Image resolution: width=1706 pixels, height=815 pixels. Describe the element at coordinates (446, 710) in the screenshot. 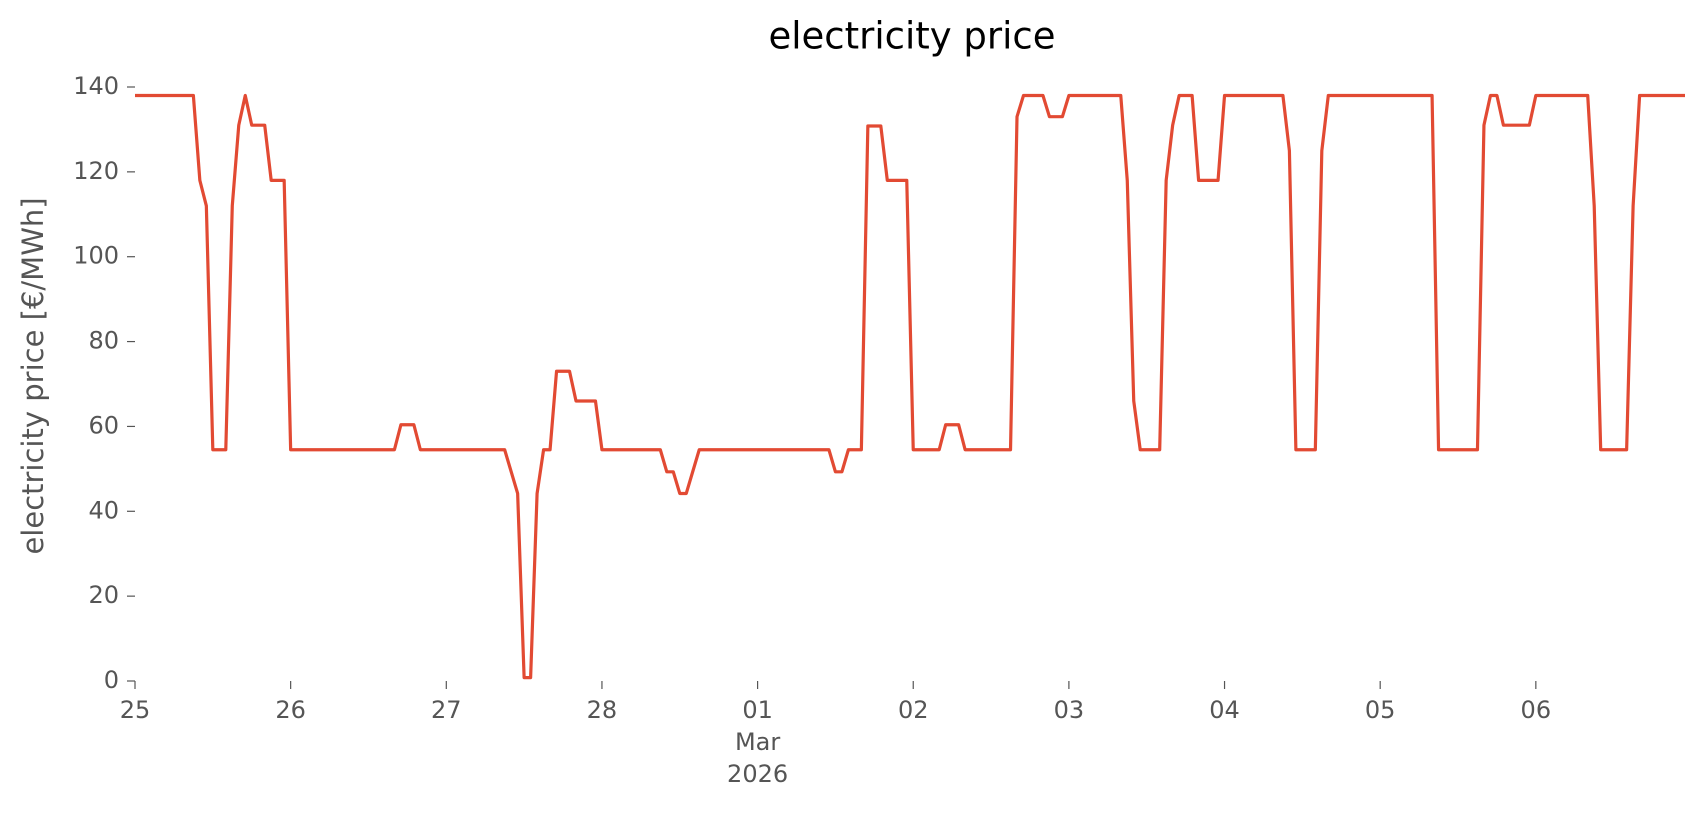

I see `x-tick-label: 27` at that location.